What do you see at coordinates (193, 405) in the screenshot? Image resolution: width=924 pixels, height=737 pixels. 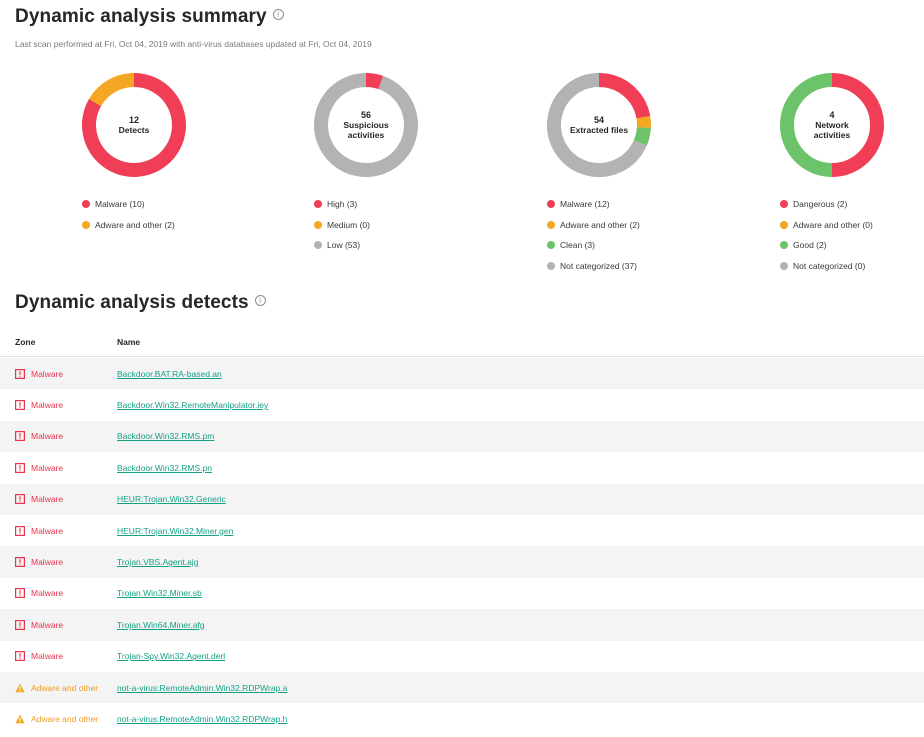 I see `detect-name-link: Backdoor.Win32.RemoteManipulator.iey` at bounding box center [193, 405].